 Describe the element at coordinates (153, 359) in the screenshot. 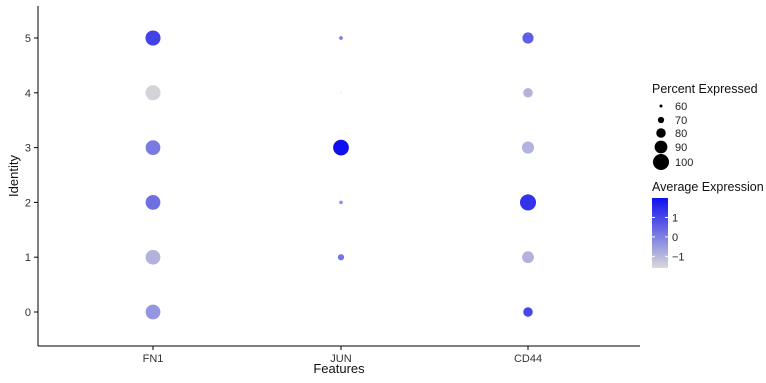

I see `x-tick-label: FN1` at that location.